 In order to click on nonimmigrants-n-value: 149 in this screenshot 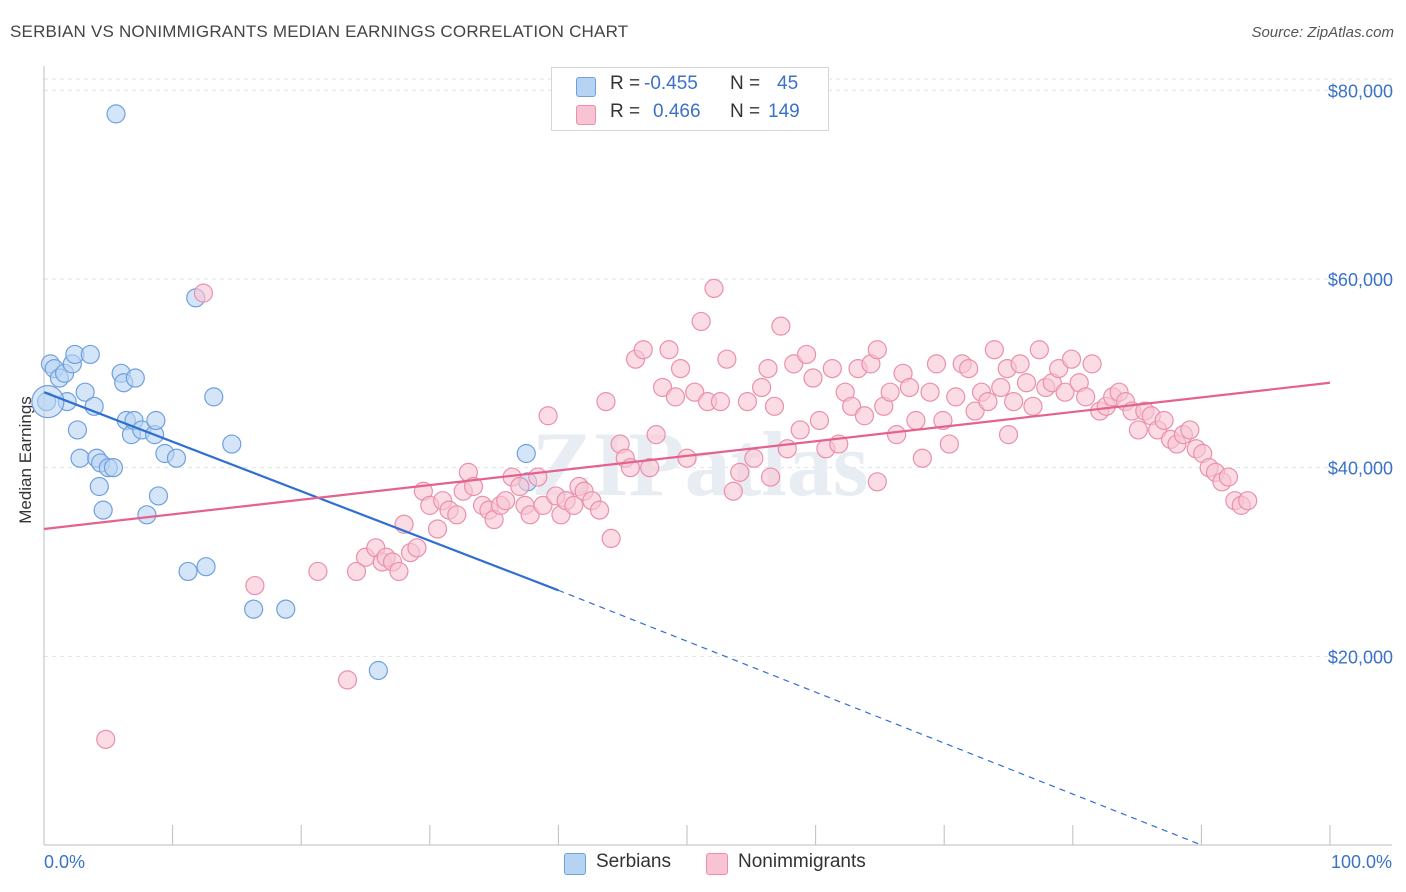, I will do `click(784, 111)`.